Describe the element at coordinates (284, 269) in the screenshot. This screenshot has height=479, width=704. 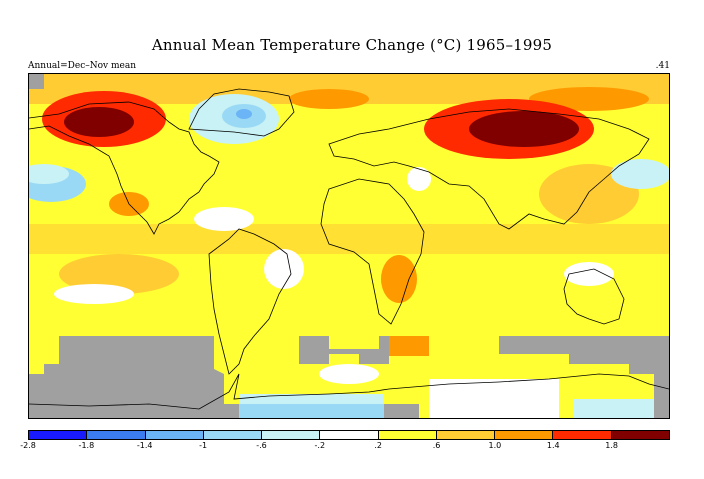
I see `brazil-white` at that location.